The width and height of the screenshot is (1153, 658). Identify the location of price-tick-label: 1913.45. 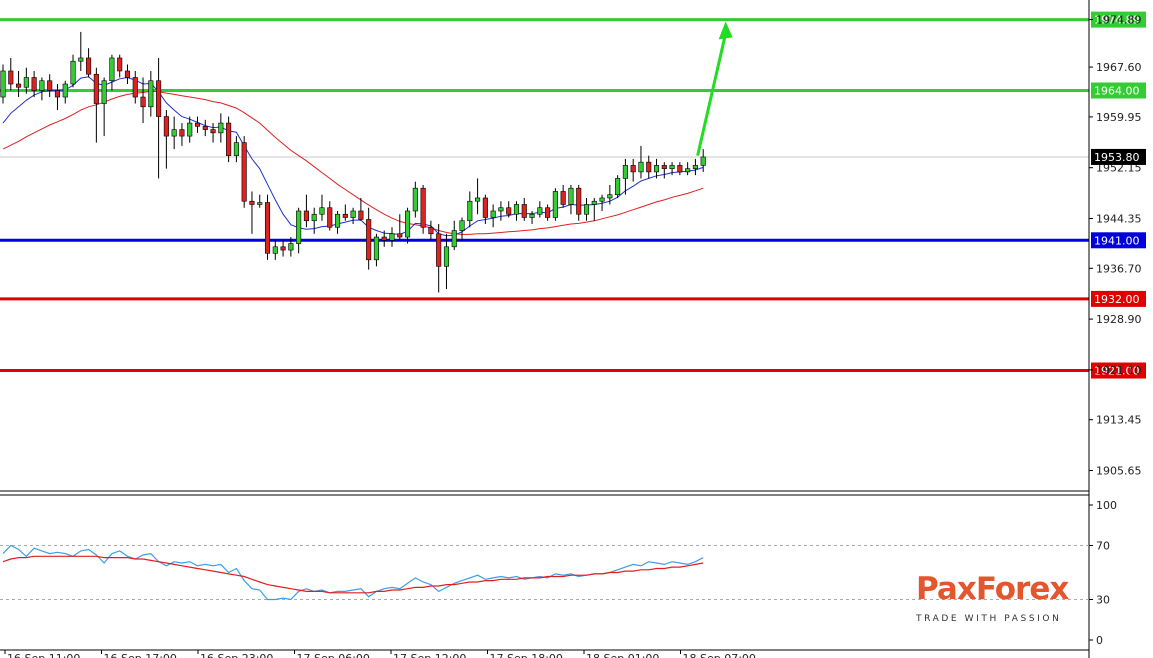
(1119, 420).